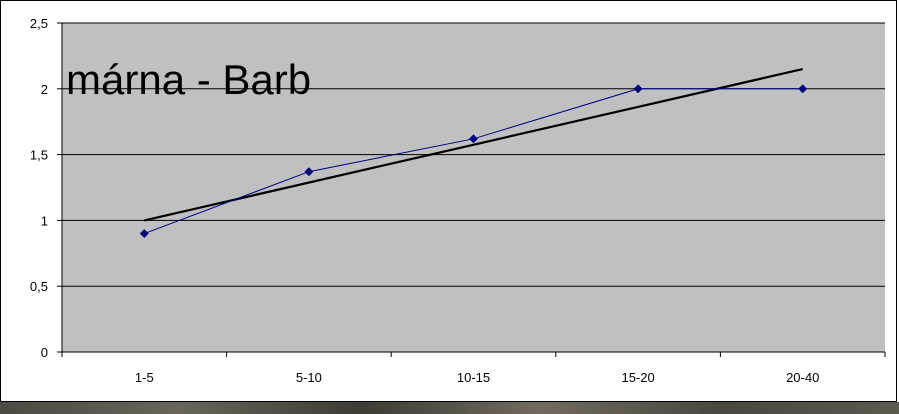  I want to click on y-tick-label: 2,5, so click(39, 23).